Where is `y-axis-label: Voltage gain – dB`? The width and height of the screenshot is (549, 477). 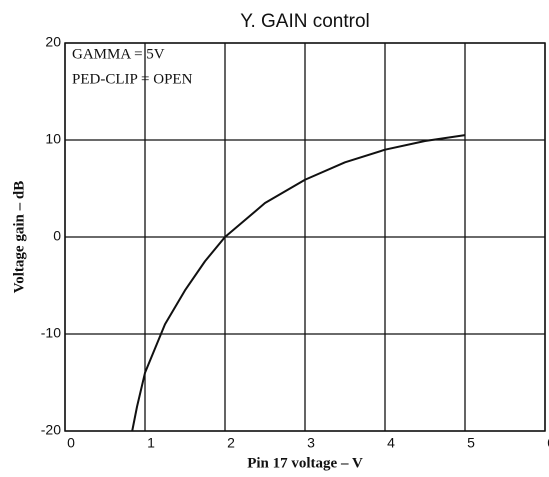
y-axis-label: Voltage gain – dB is located at coordinates (19, 237).